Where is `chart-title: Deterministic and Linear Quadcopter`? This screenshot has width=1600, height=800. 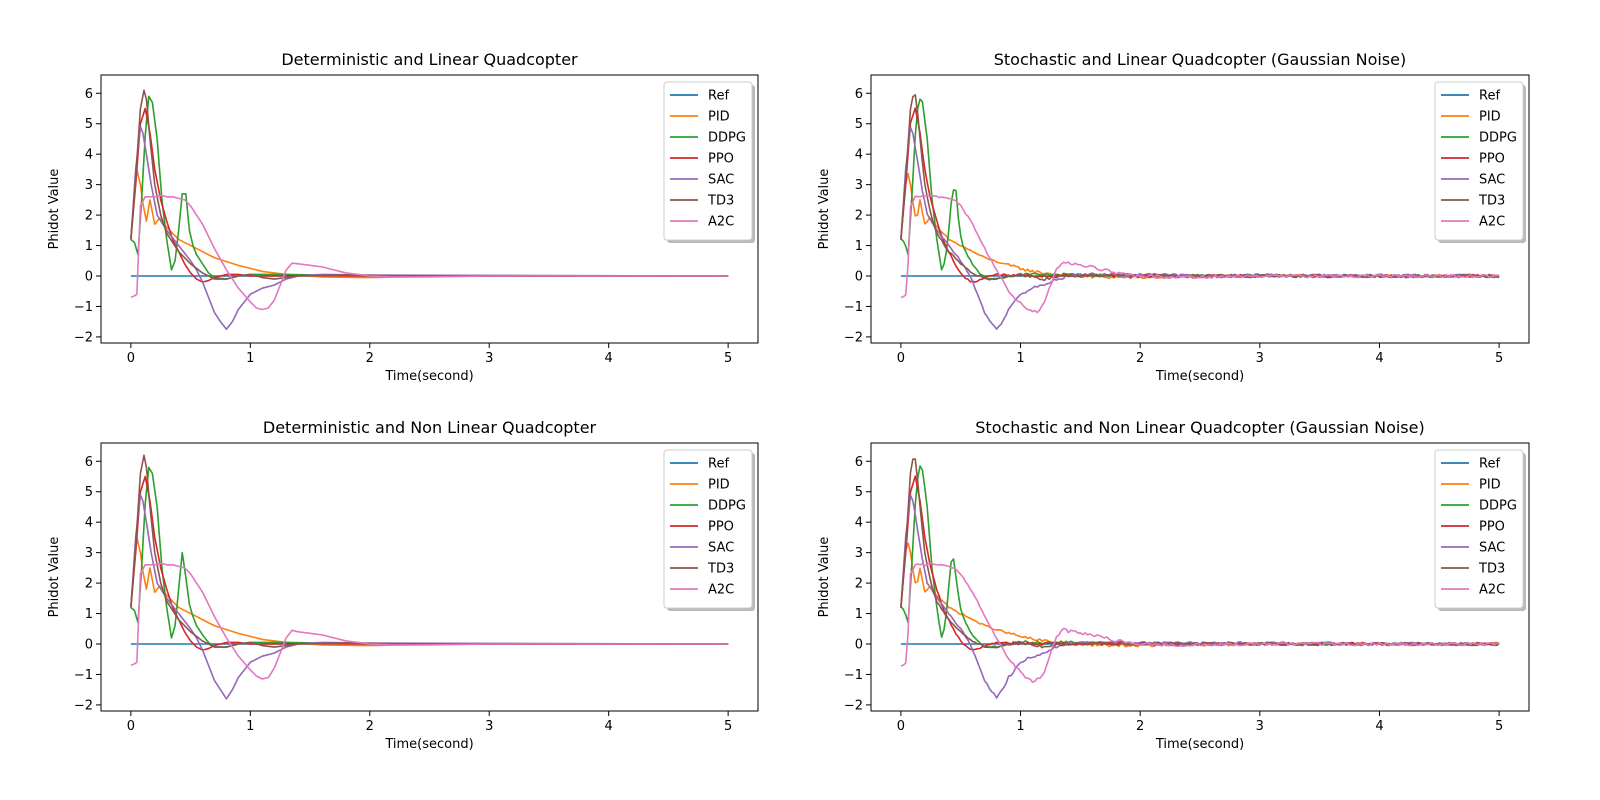 chart-title: Deterministic and Linear Quadcopter is located at coordinates (429, 59).